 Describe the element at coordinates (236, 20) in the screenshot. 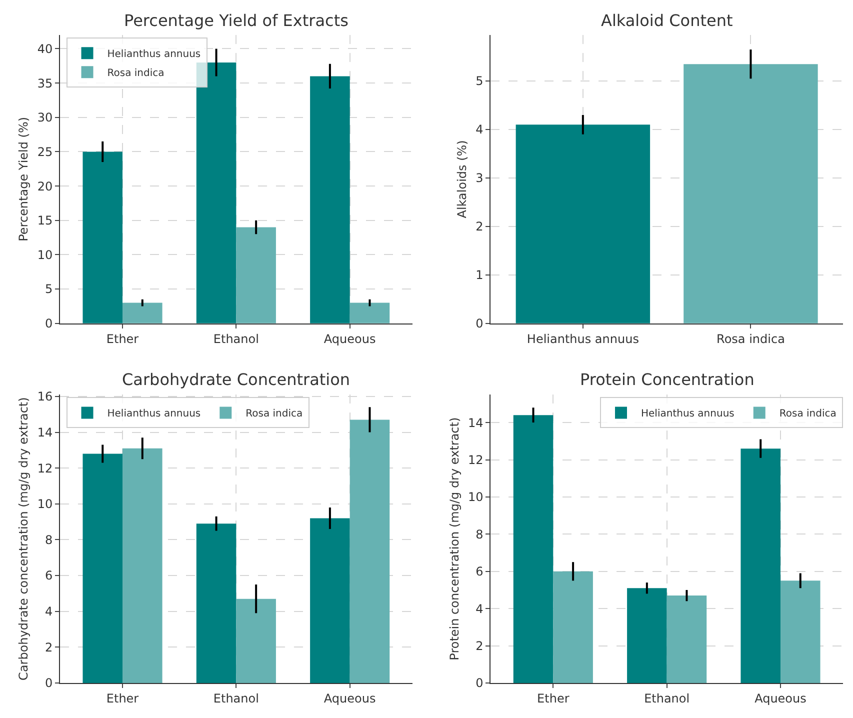

I see `chart-title: Percentage Yield of Extracts` at that location.